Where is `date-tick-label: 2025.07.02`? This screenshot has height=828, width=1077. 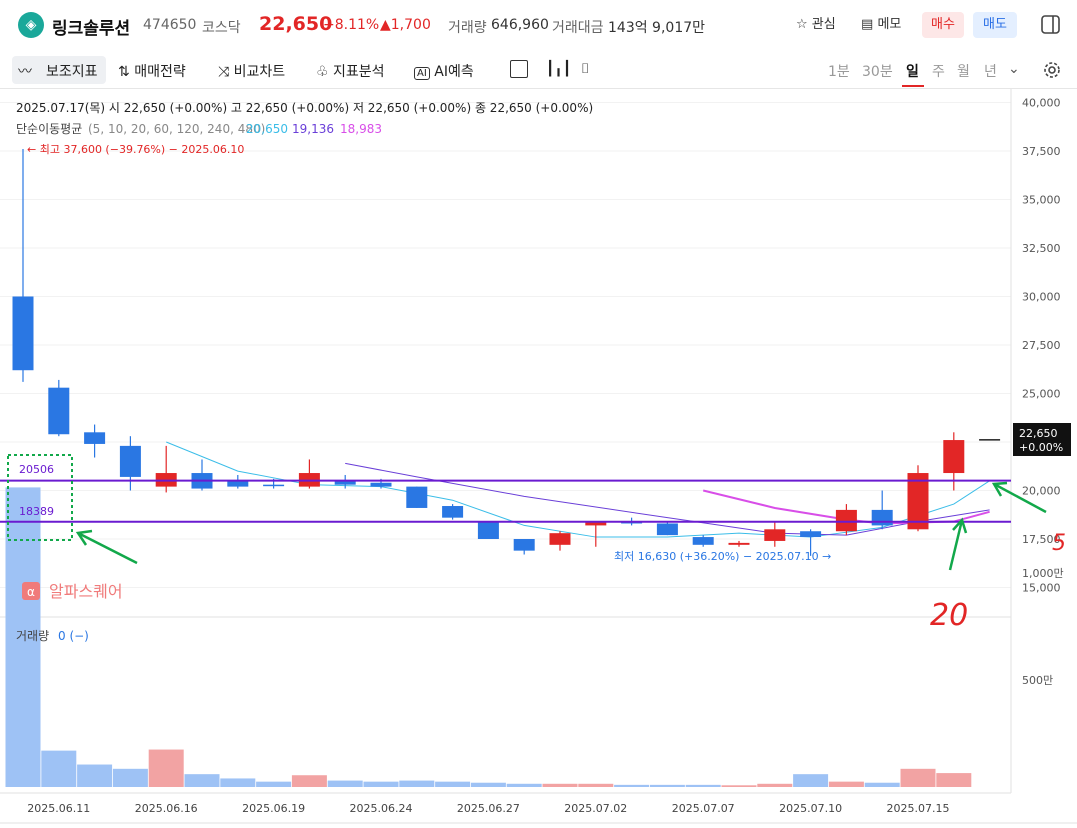 date-tick-label: 2025.07.02 is located at coordinates (595, 808).